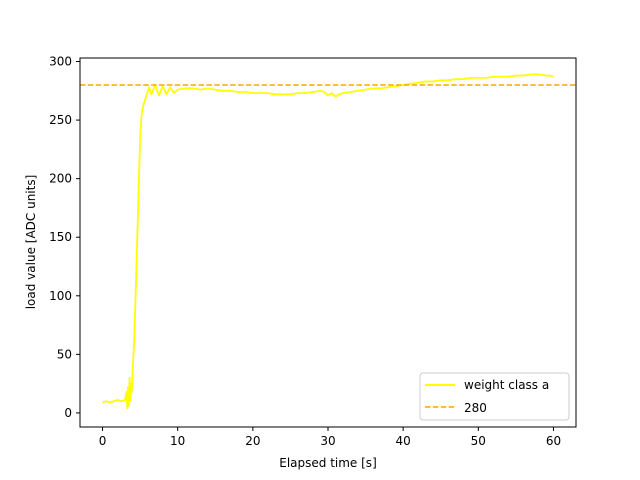 The height and width of the screenshot is (480, 640). Describe the element at coordinates (64, 354) in the screenshot. I see `y-tick-label-1: 50` at that location.